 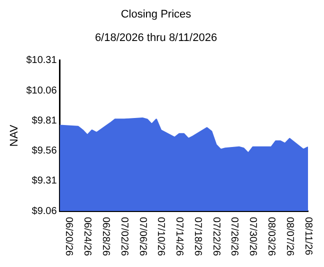 What do you see at coordinates (14, 135) in the screenshot?
I see `y-axis-title: NAV` at bounding box center [14, 135].